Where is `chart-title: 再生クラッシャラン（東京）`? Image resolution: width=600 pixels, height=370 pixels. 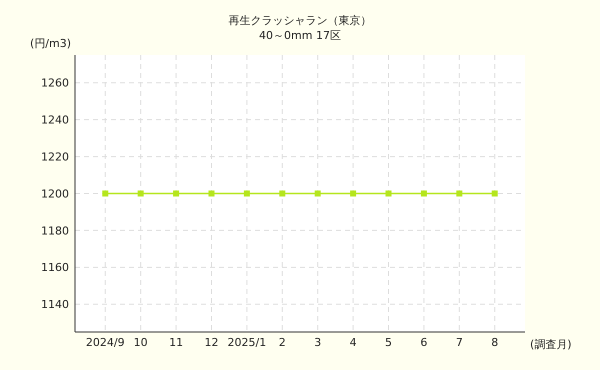 chart-title: 再生クラッシャラン（東京） is located at coordinates (300, 20).